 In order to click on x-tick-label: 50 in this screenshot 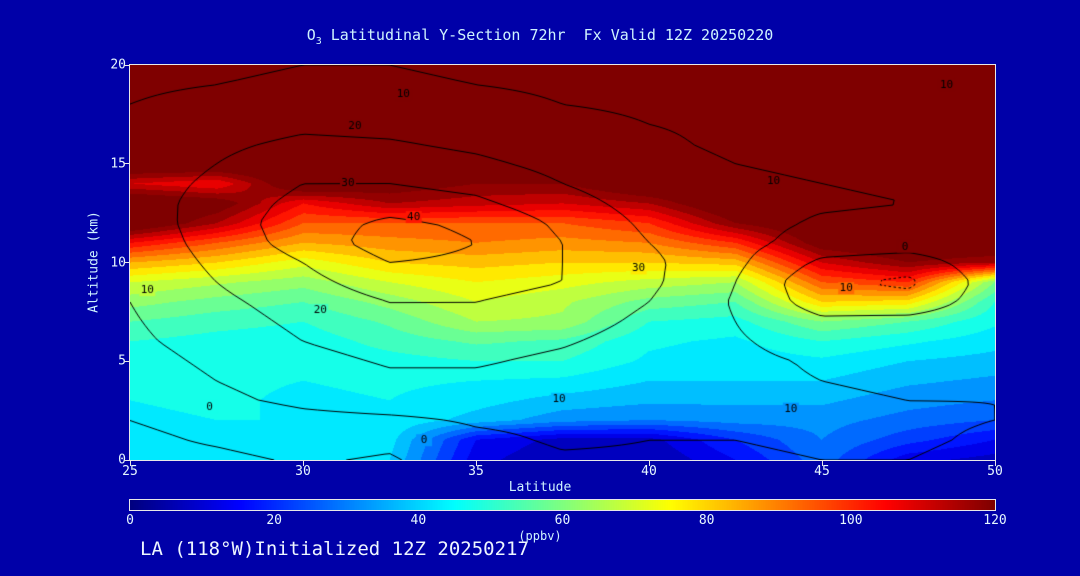, I will do `click(995, 471)`.